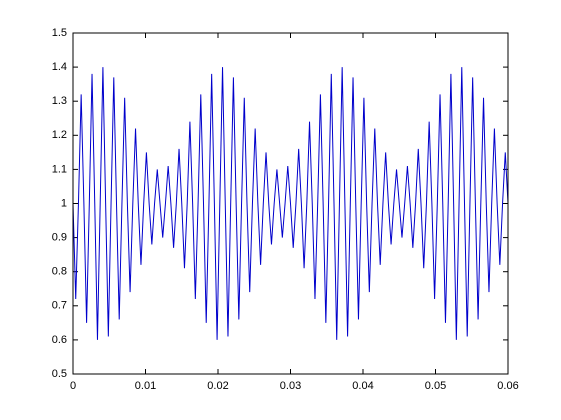  What do you see at coordinates (59, 272) in the screenshot?
I see `y-tick-label: 0.8` at bounding box center [59, 272].